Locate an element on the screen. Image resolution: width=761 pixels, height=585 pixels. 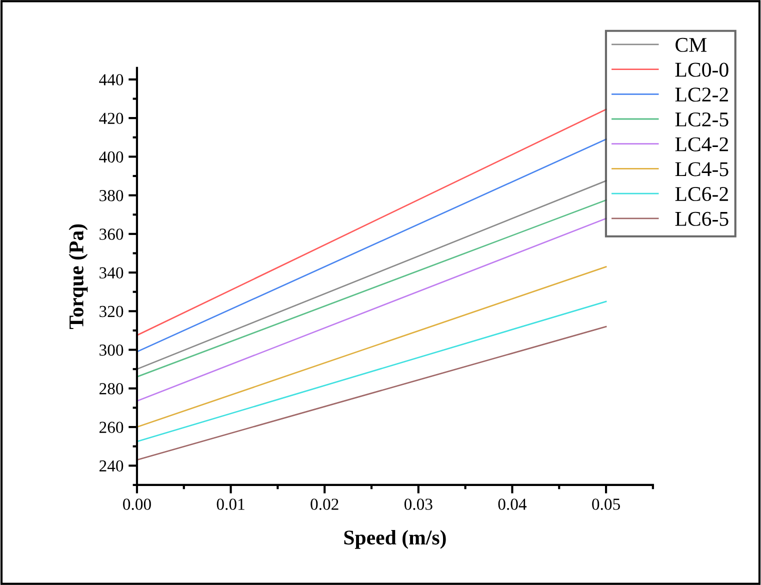
x-tick-label: 0.02 is located at coordinates (324, 504).